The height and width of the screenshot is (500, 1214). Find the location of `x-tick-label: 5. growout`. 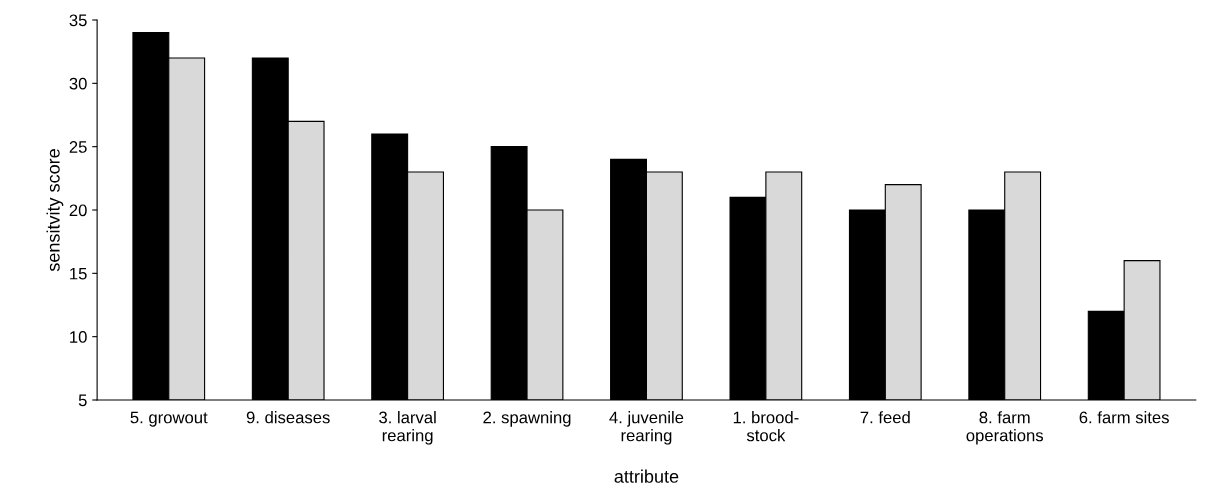

x-tick-label: 5. growout is located at coordinates (169, 419).